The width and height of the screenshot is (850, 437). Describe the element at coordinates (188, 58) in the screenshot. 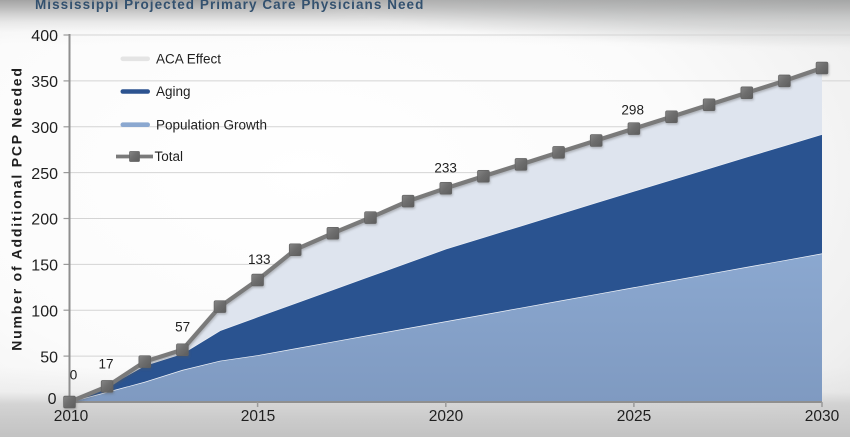

I see `svg-text: ACA Effect` at that location.